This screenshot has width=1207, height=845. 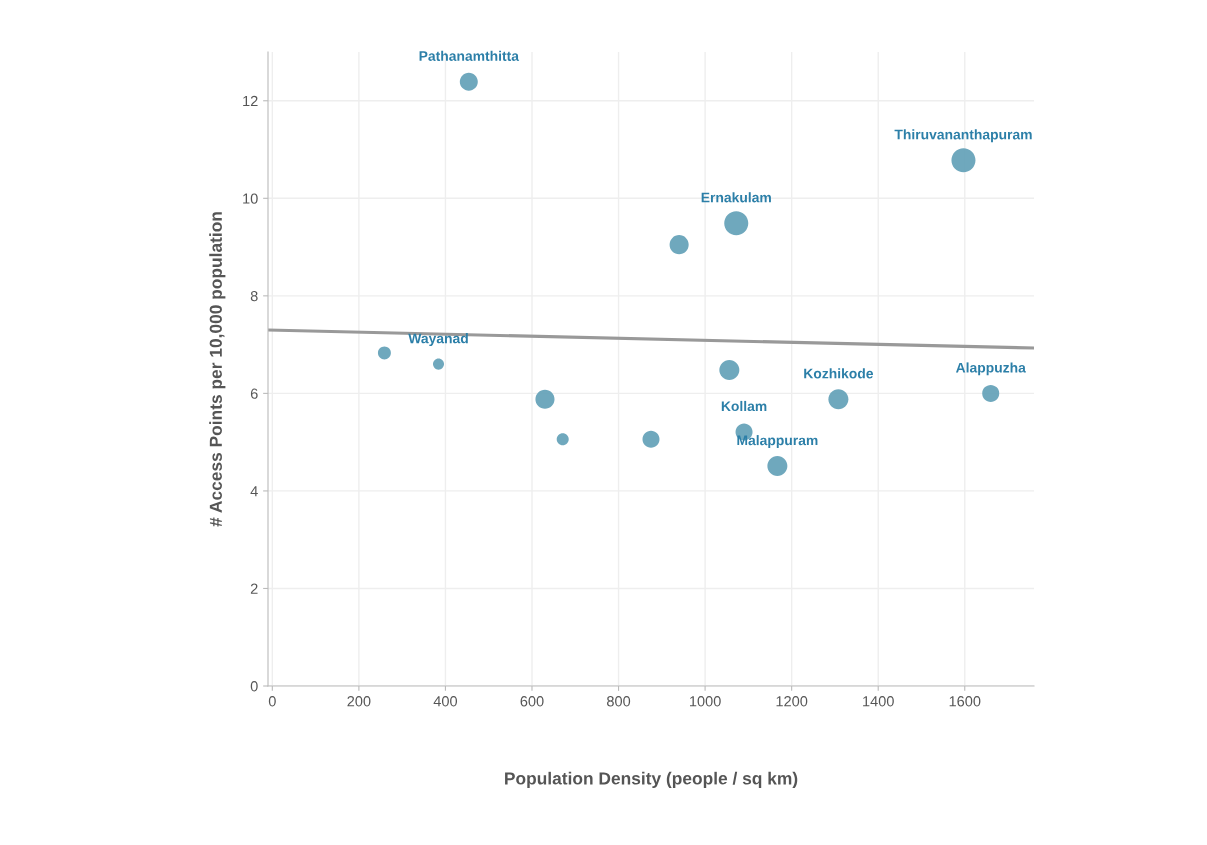 What do you see at coordinates (359, 701) in the screenshot?
I see `x-tick-label: 200` at bounding box center [359, 701].